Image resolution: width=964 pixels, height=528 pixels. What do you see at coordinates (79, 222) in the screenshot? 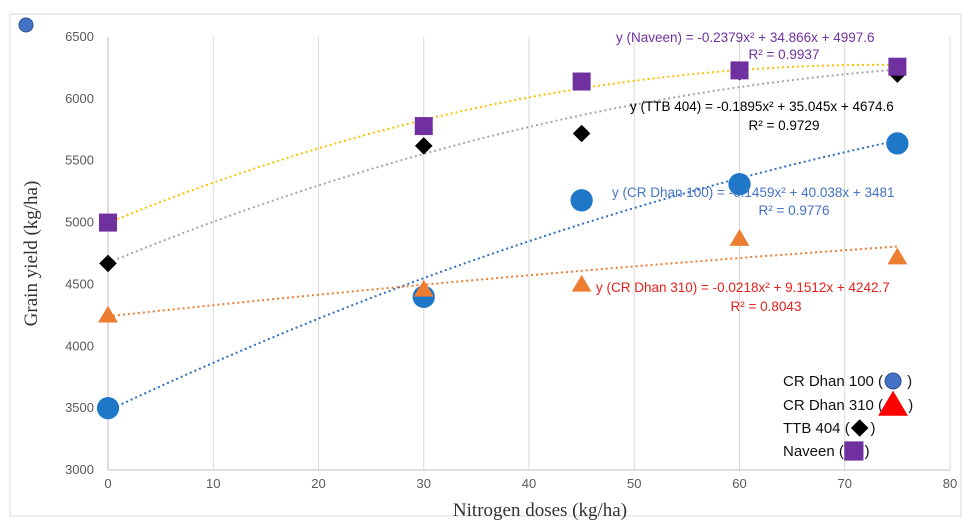
I see `y-tick-label: 5000` at bounding box center [79, 222].